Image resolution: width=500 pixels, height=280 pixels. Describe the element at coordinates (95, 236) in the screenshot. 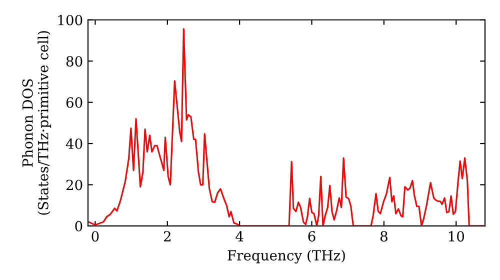

I see `x-tick-label: 0` at that location.